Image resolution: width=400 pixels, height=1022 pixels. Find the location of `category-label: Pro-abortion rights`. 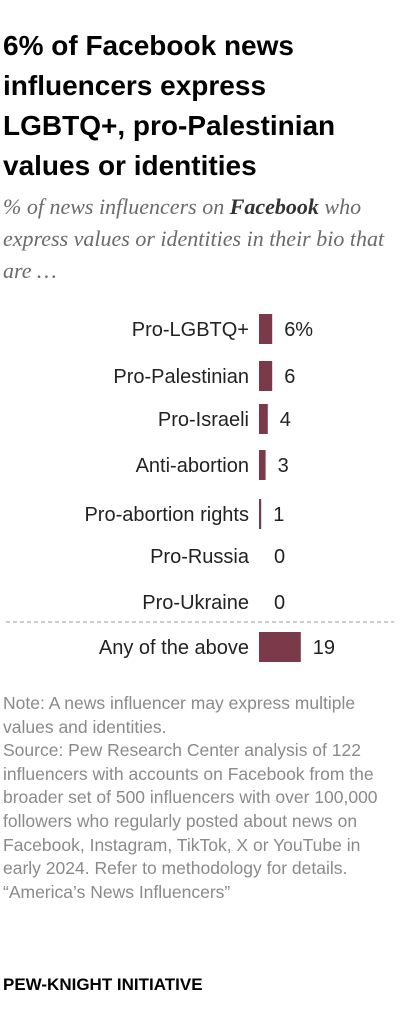

category-label: Pro-abortion rights is located at coordinates (166, 515).